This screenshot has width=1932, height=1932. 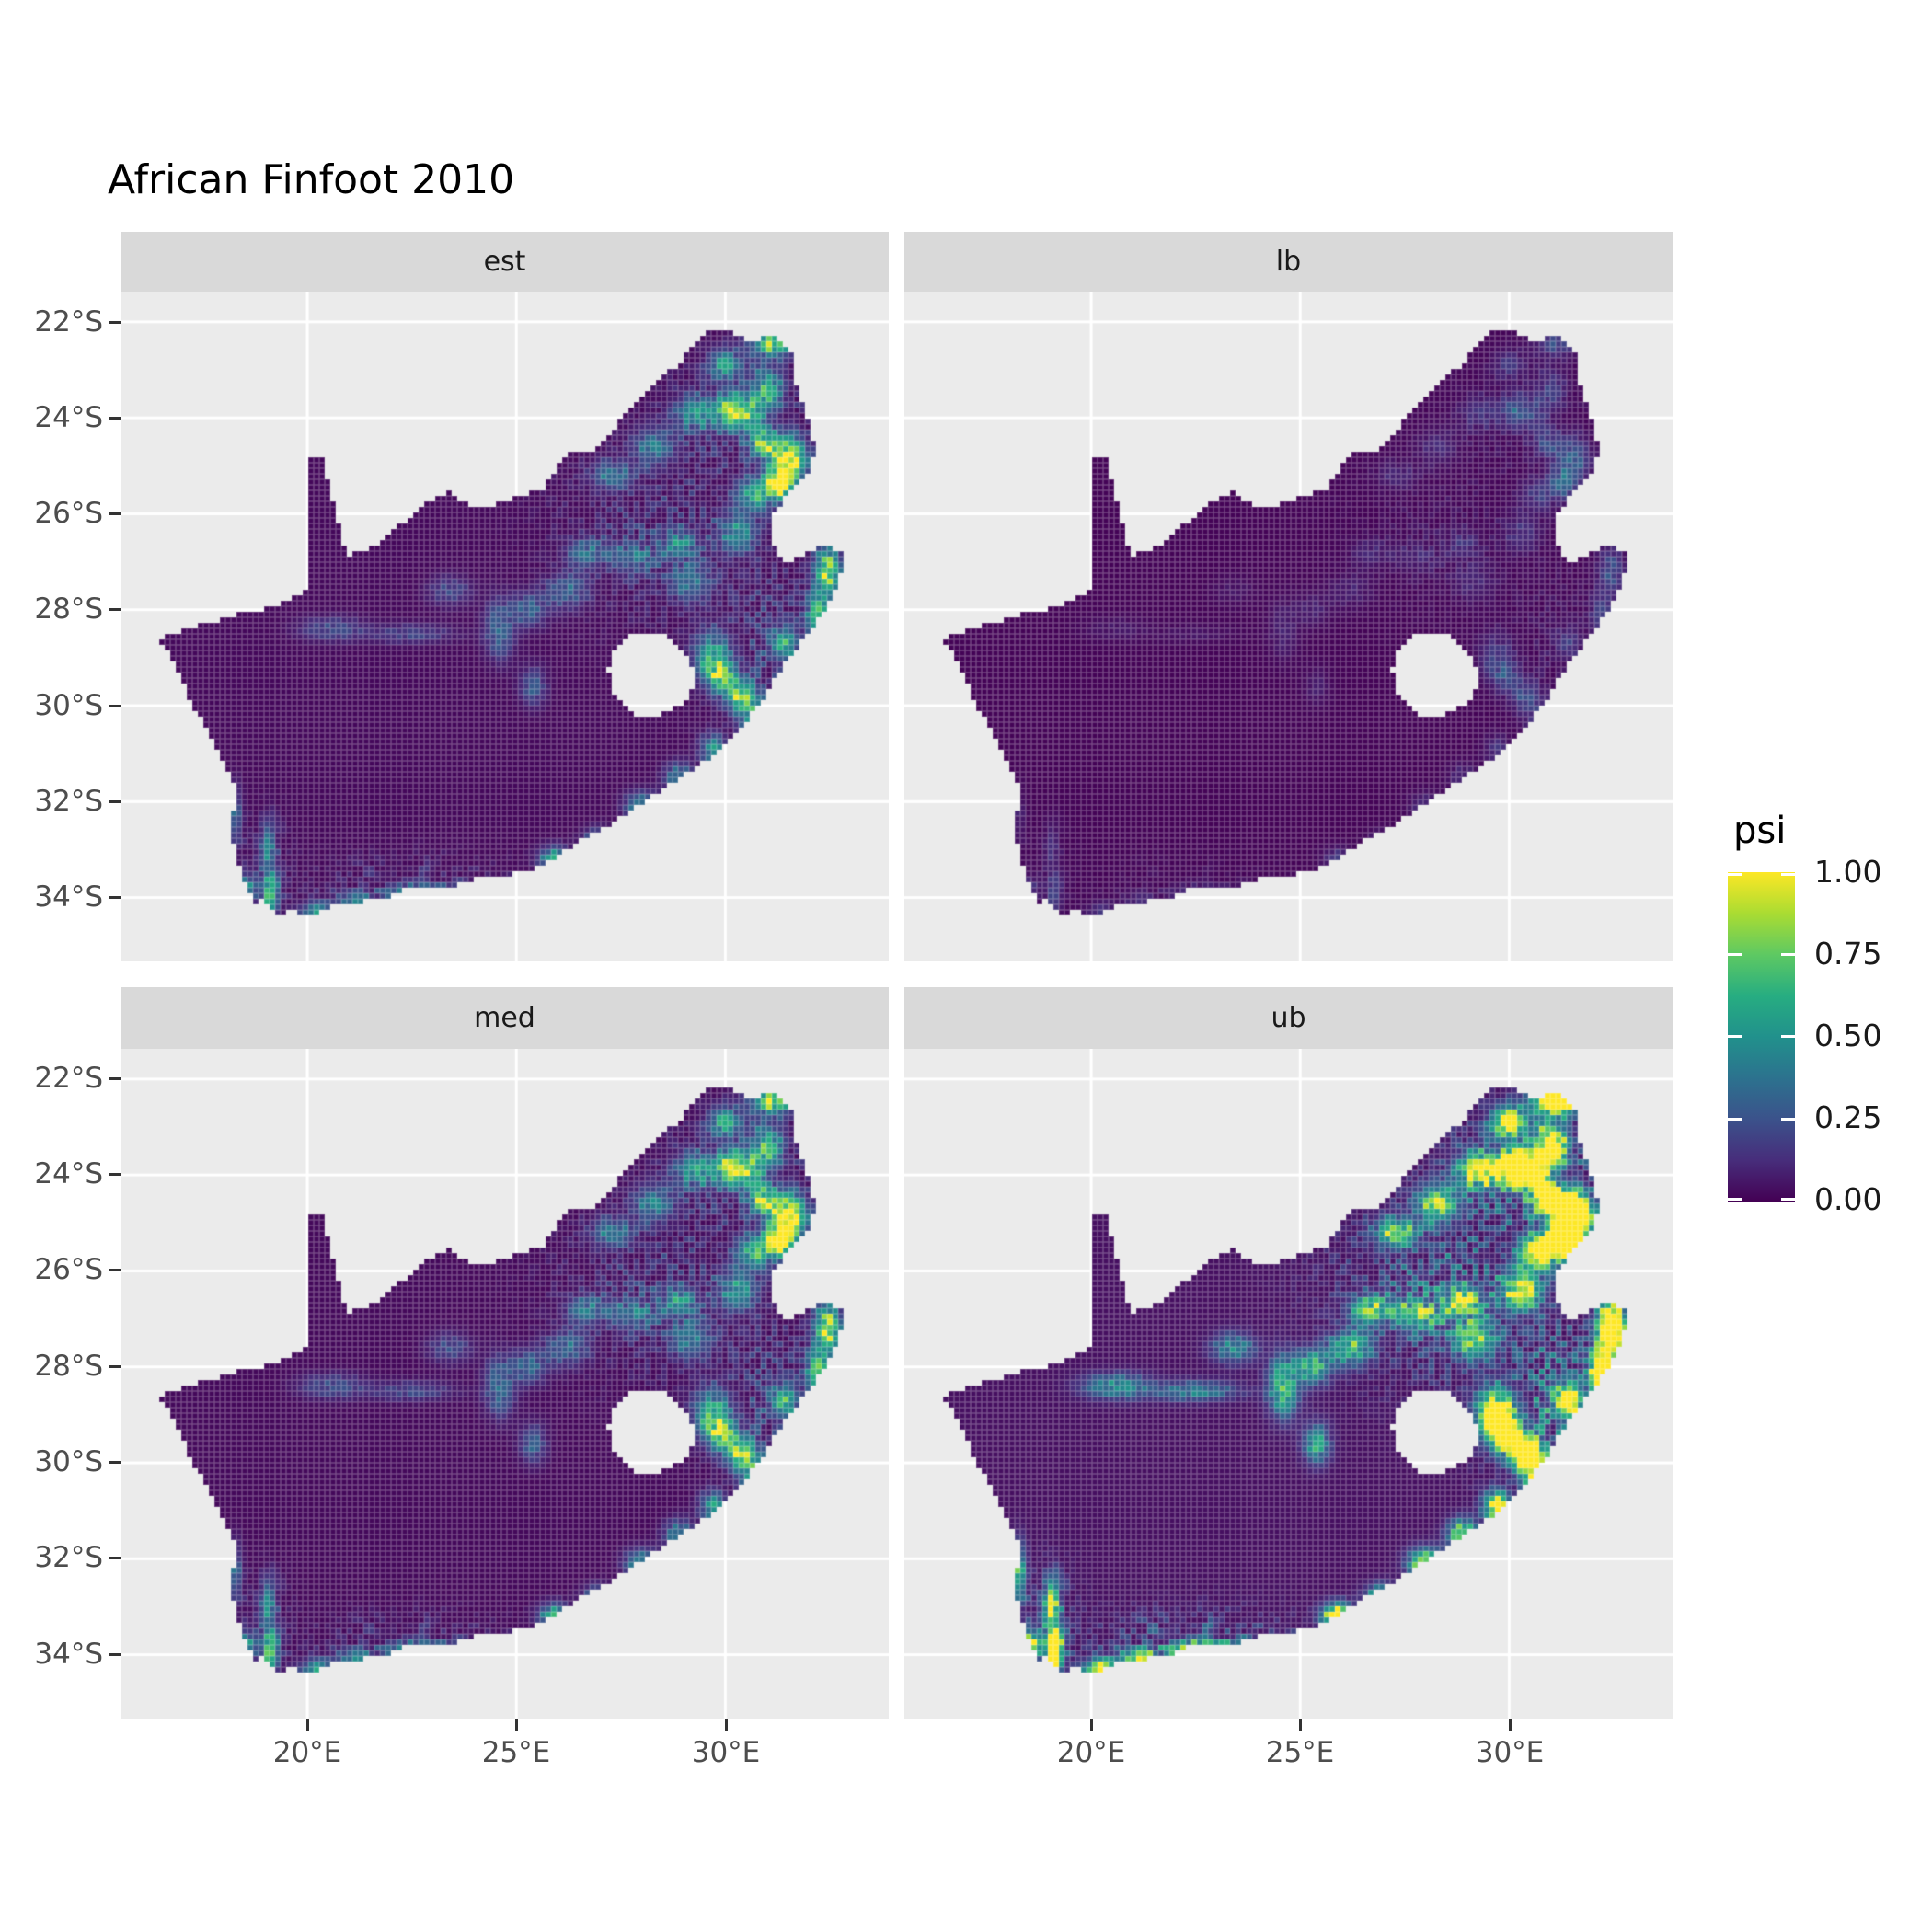 I want to click on facet-strip-label: med, so click(x=504, y=1018).